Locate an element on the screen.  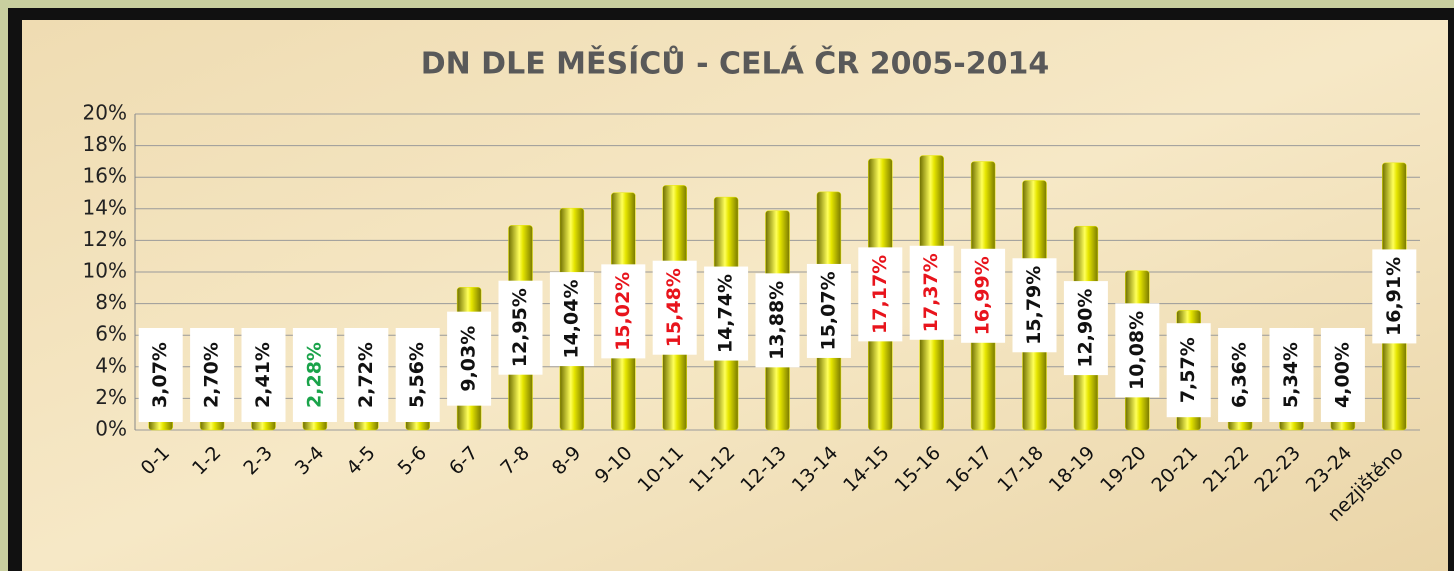
value-label: 16,91% is located at coordinates (1394, 296).